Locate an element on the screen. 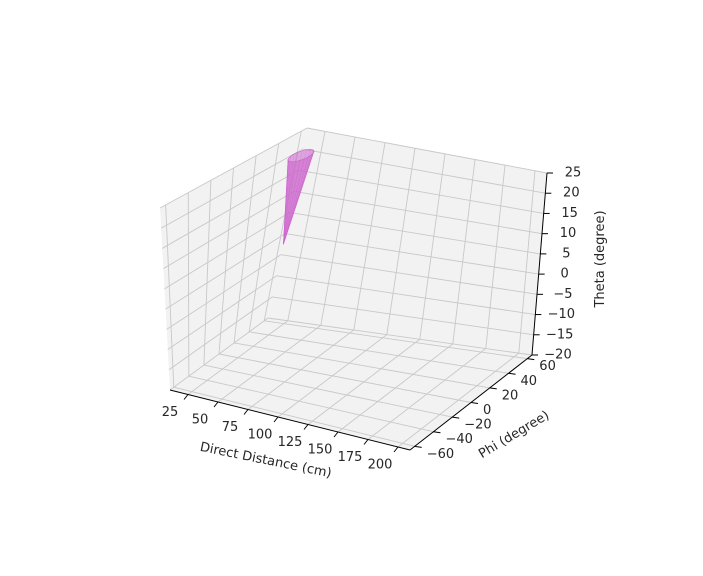 The image size is (703, 576). y-tick-label: 40 is located at coordinates (529, 381).